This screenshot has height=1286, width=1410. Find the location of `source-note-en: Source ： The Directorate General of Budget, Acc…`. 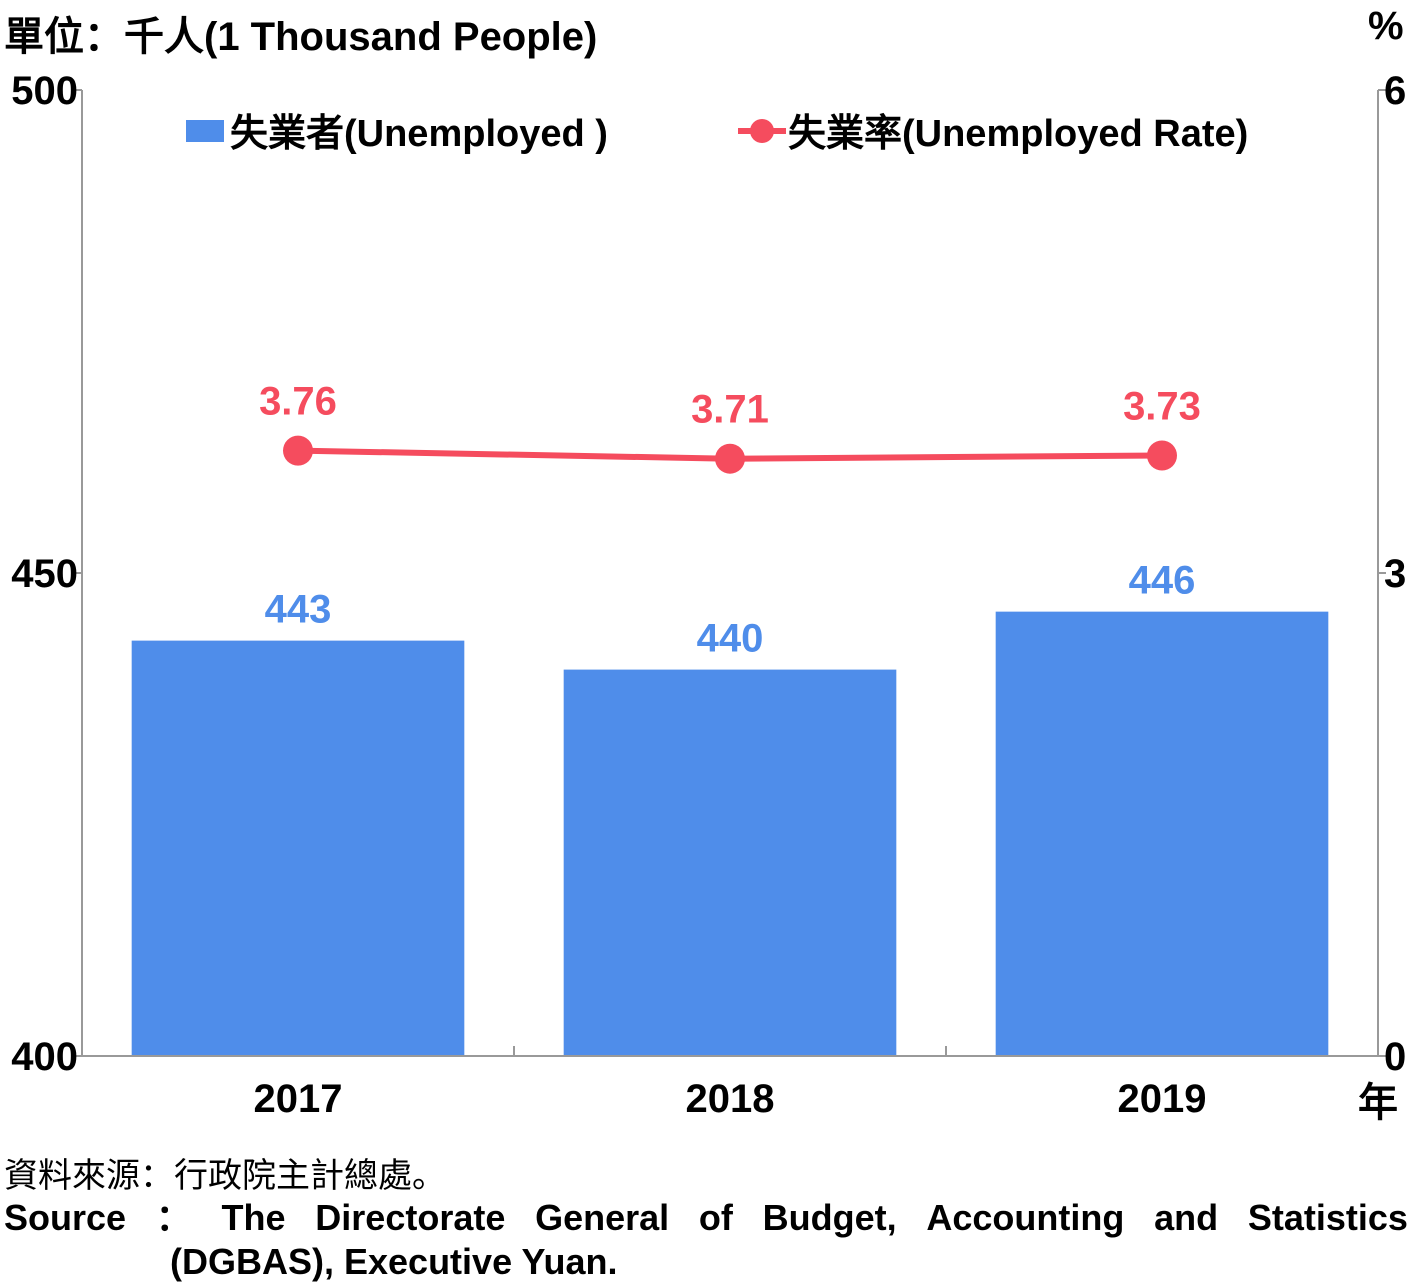

source-note-en: Source ： The Directorate General of Budget, Acc… is located at coordinates (706, 1240).